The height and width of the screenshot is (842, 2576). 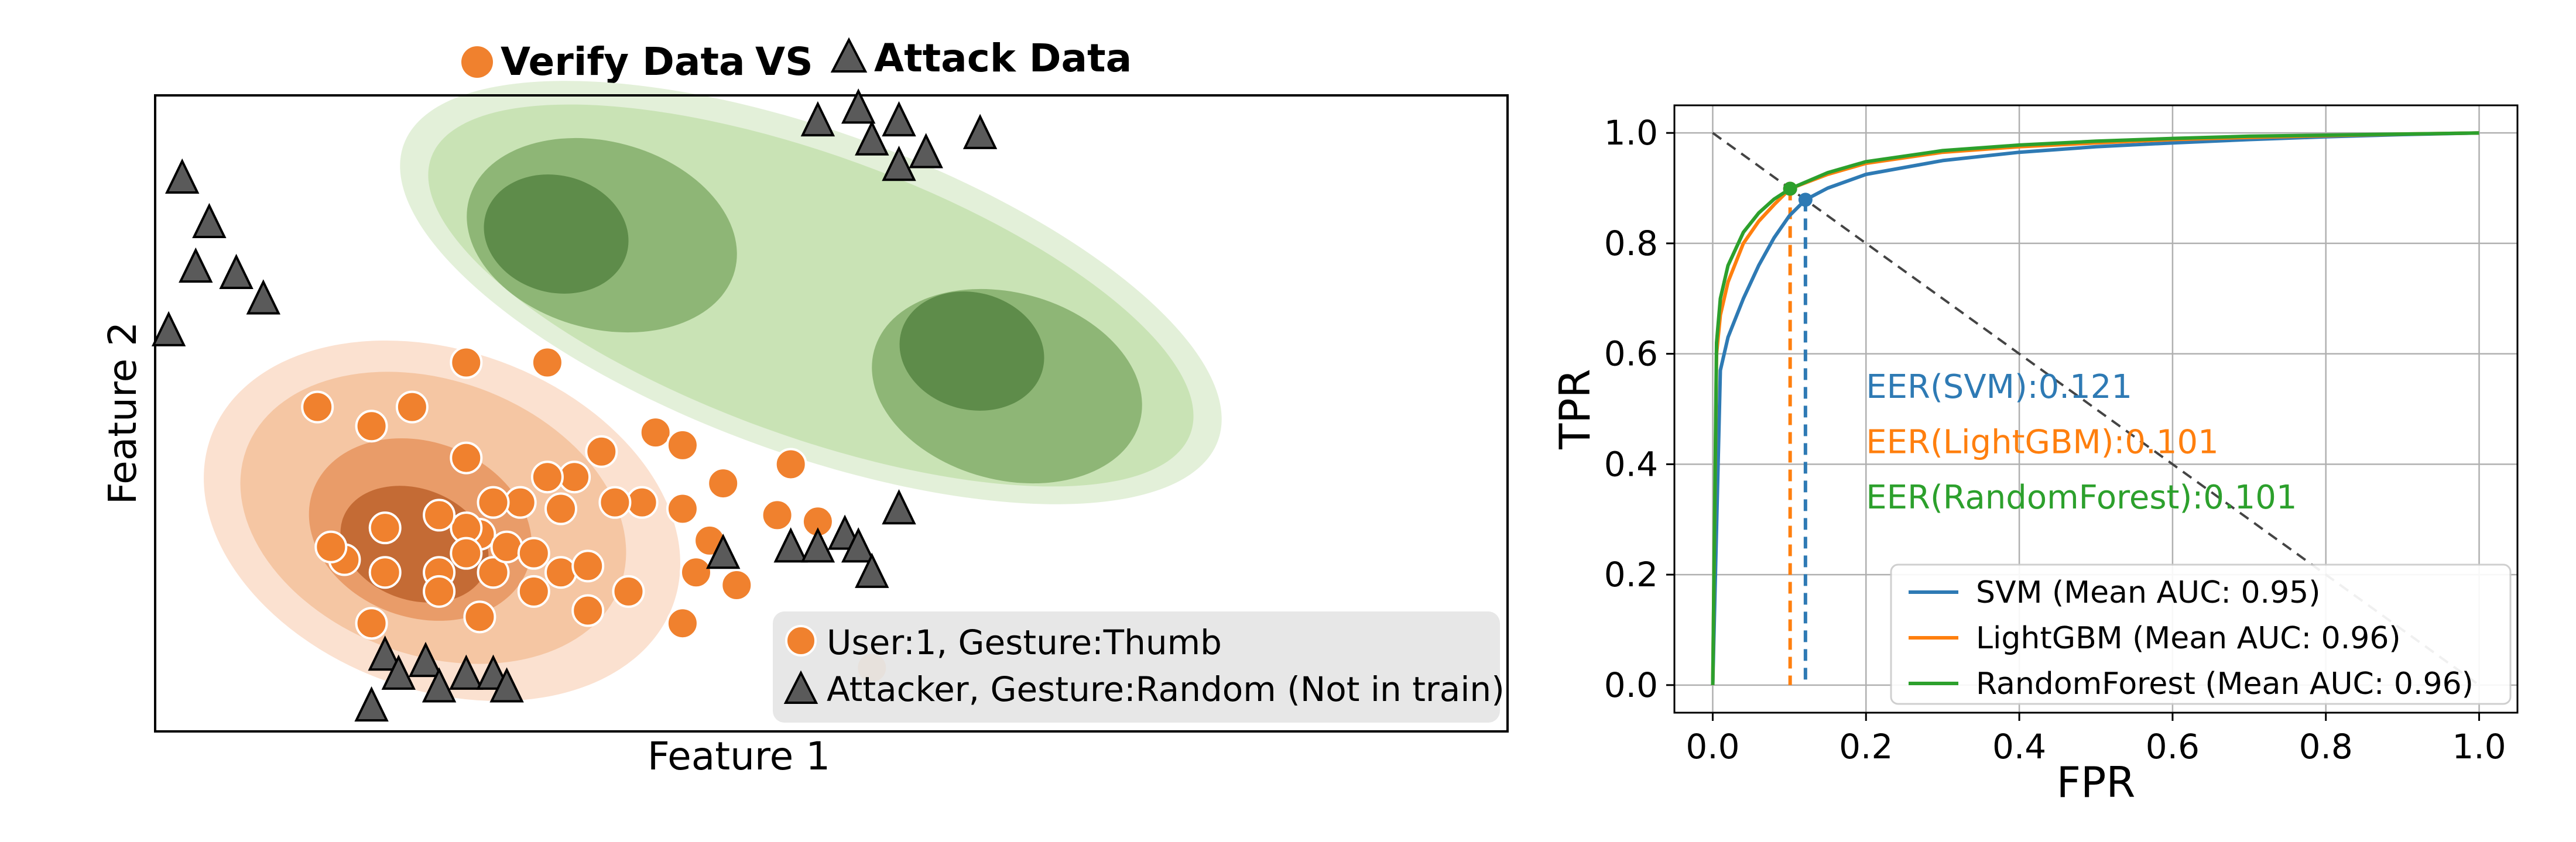 What do you see at coordinates (800, 687) in the screenshot?
I see `legend-attack-marker` at bounding box center [800, 687].